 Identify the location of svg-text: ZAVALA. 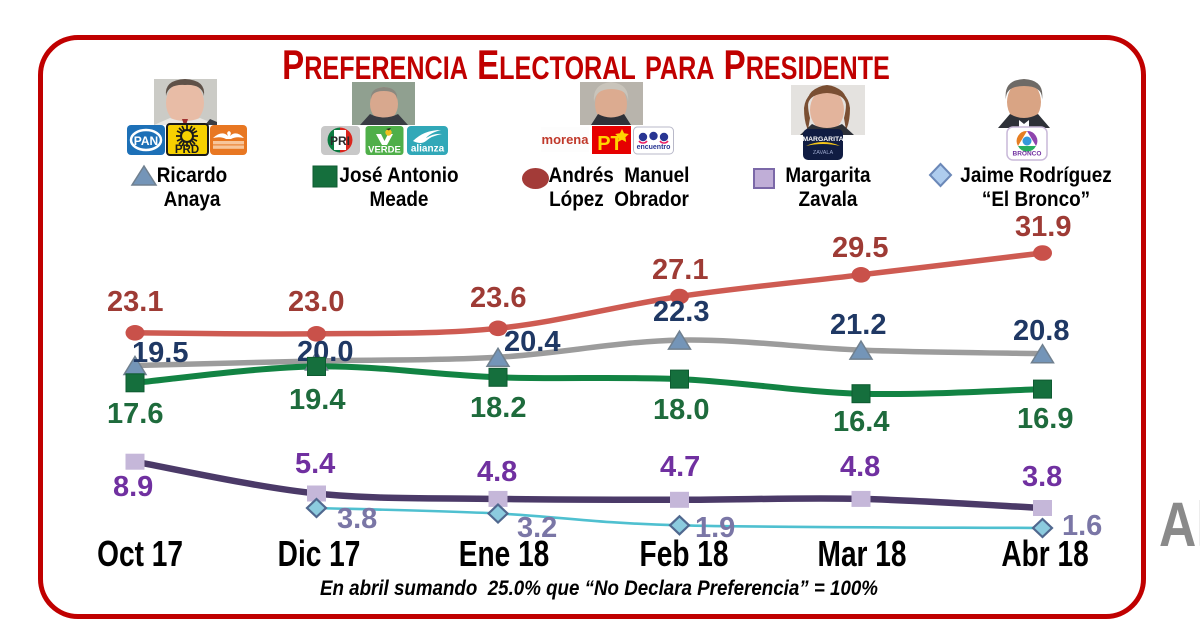
(823, 153).